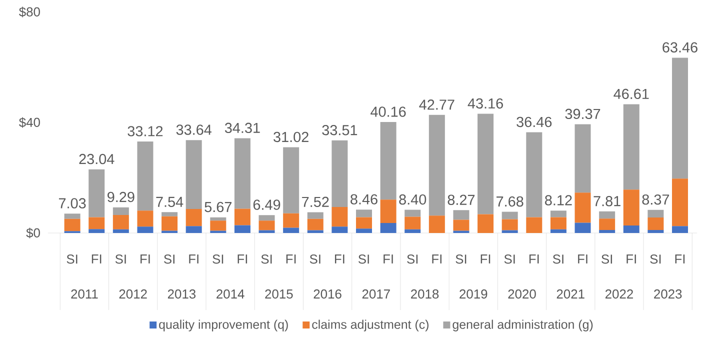 Image resolution: width=708 pixels, height=345 pixels. Describe the element at coordinates (534, 122) in the screenshot. I see `total-label: 36.46` at that location.